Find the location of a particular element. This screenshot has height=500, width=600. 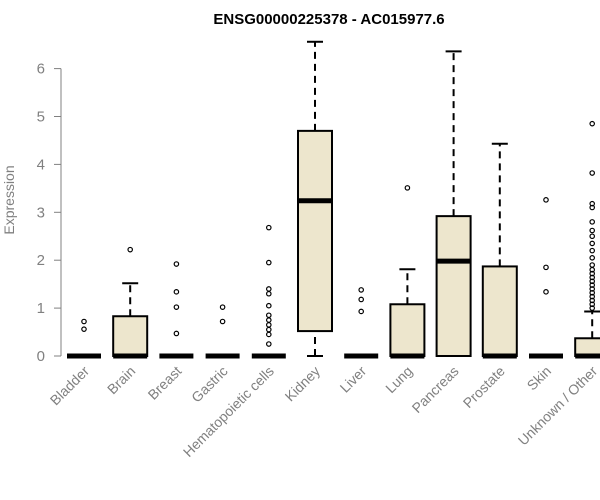

y-tick-label: 6 is located at coordinates (41, 69).